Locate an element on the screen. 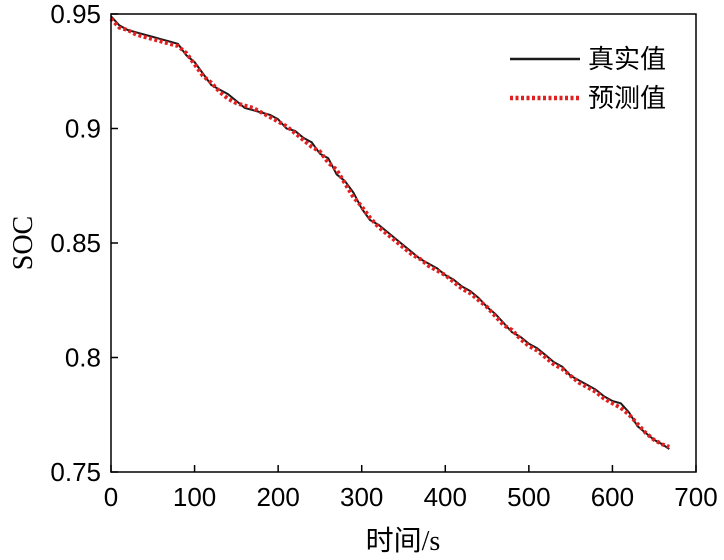 This screenshot has width=724, height=560. y-axis-ticks: 0.75 0.8 0.85 0.9 0.95 is located at coordinates (84, 243).